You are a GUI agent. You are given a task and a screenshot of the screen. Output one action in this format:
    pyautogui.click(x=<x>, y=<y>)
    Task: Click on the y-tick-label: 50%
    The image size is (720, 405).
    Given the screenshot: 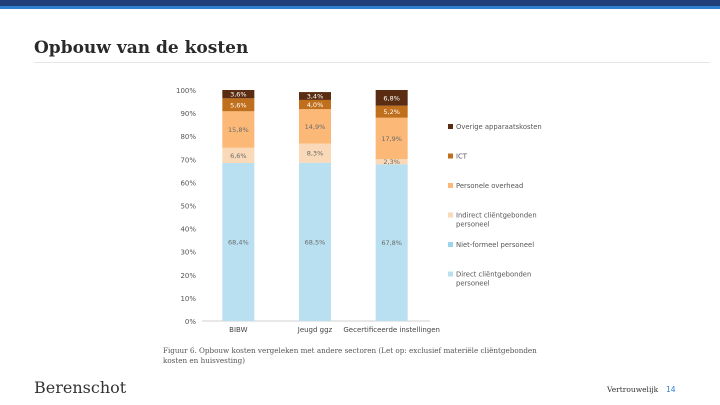 What is the action you would take?
    pyautogui.click(x=188, y=207)
    